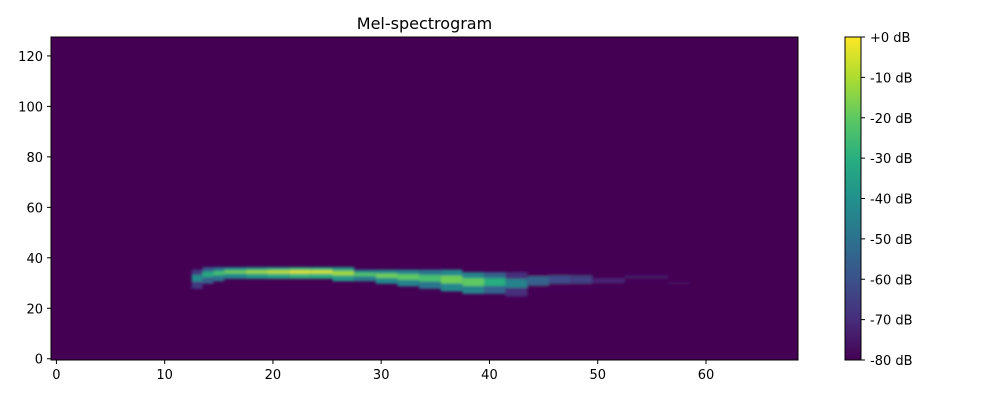 The height and width of the screenshot is (404, 1000). Describe the element at coordinates (891, 321) in the screenshot. I see `colorbar-tick-label: -70 dB` at that location.